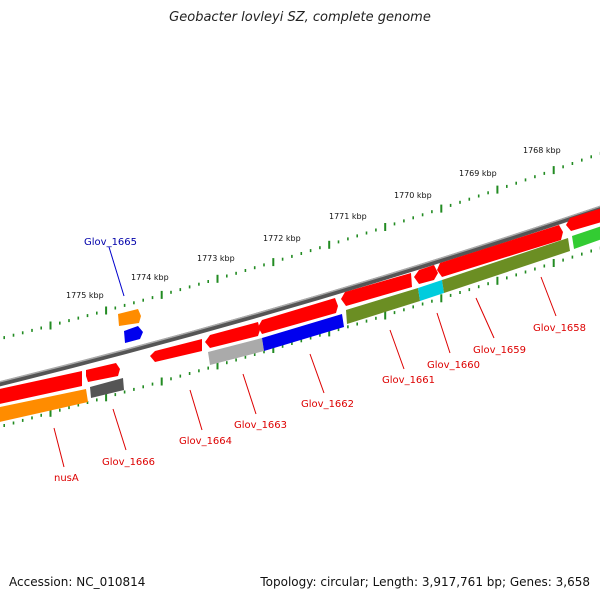 This screenshot has width=600, height=600. Describe the element at coordinates (300, 17) in the screenshot. I see `map-title: Geobacter lovleyi SZ, complete genome` at that location.